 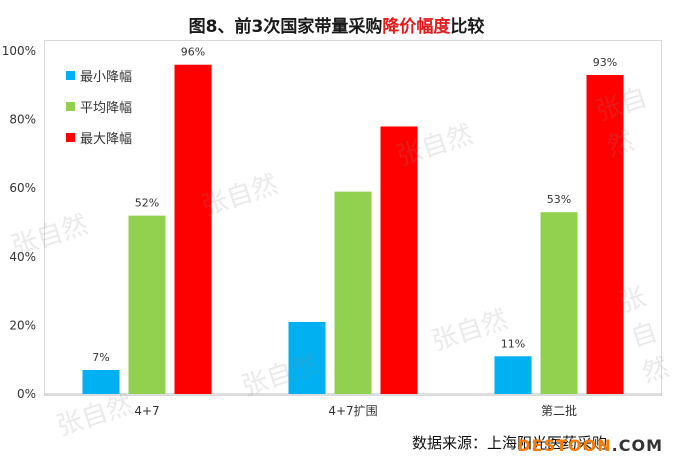 I want to click on legend-item: 最大降幅, so click(x=99, y=137).